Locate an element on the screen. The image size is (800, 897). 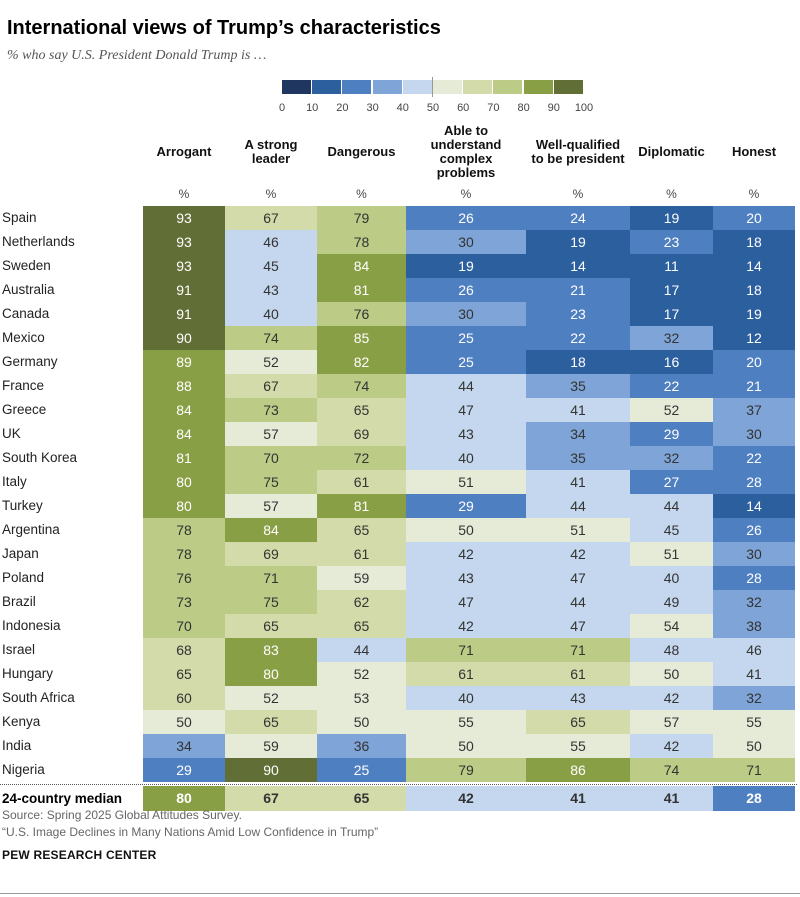
heatmap-cell: 79 is located at coordinates (466, 770).